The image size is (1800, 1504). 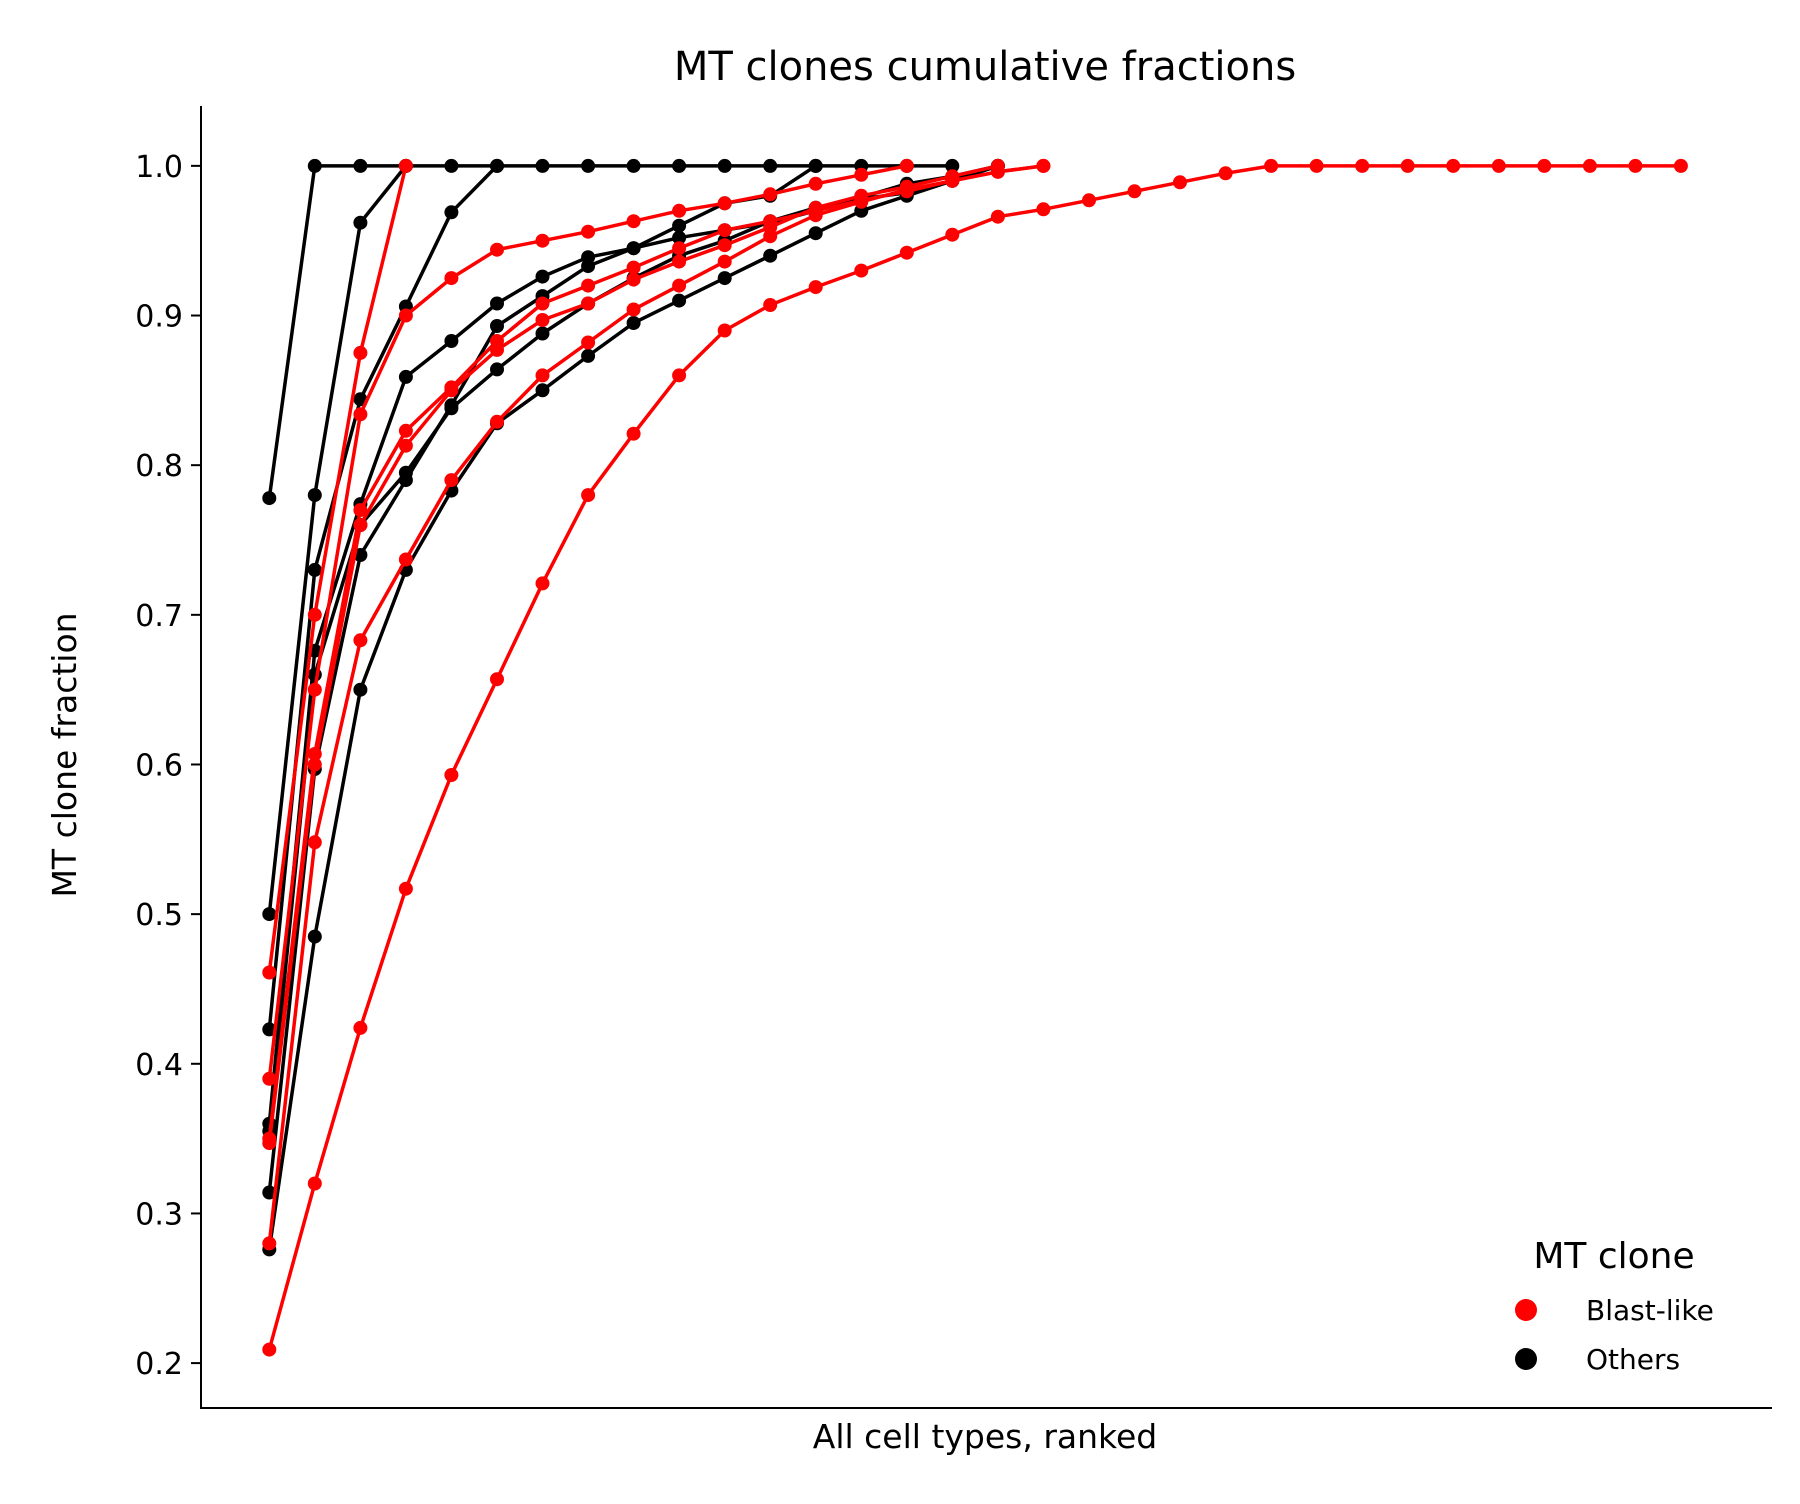 I want to click on legend-entry-others: Others, so click(x=1597, y=1359).